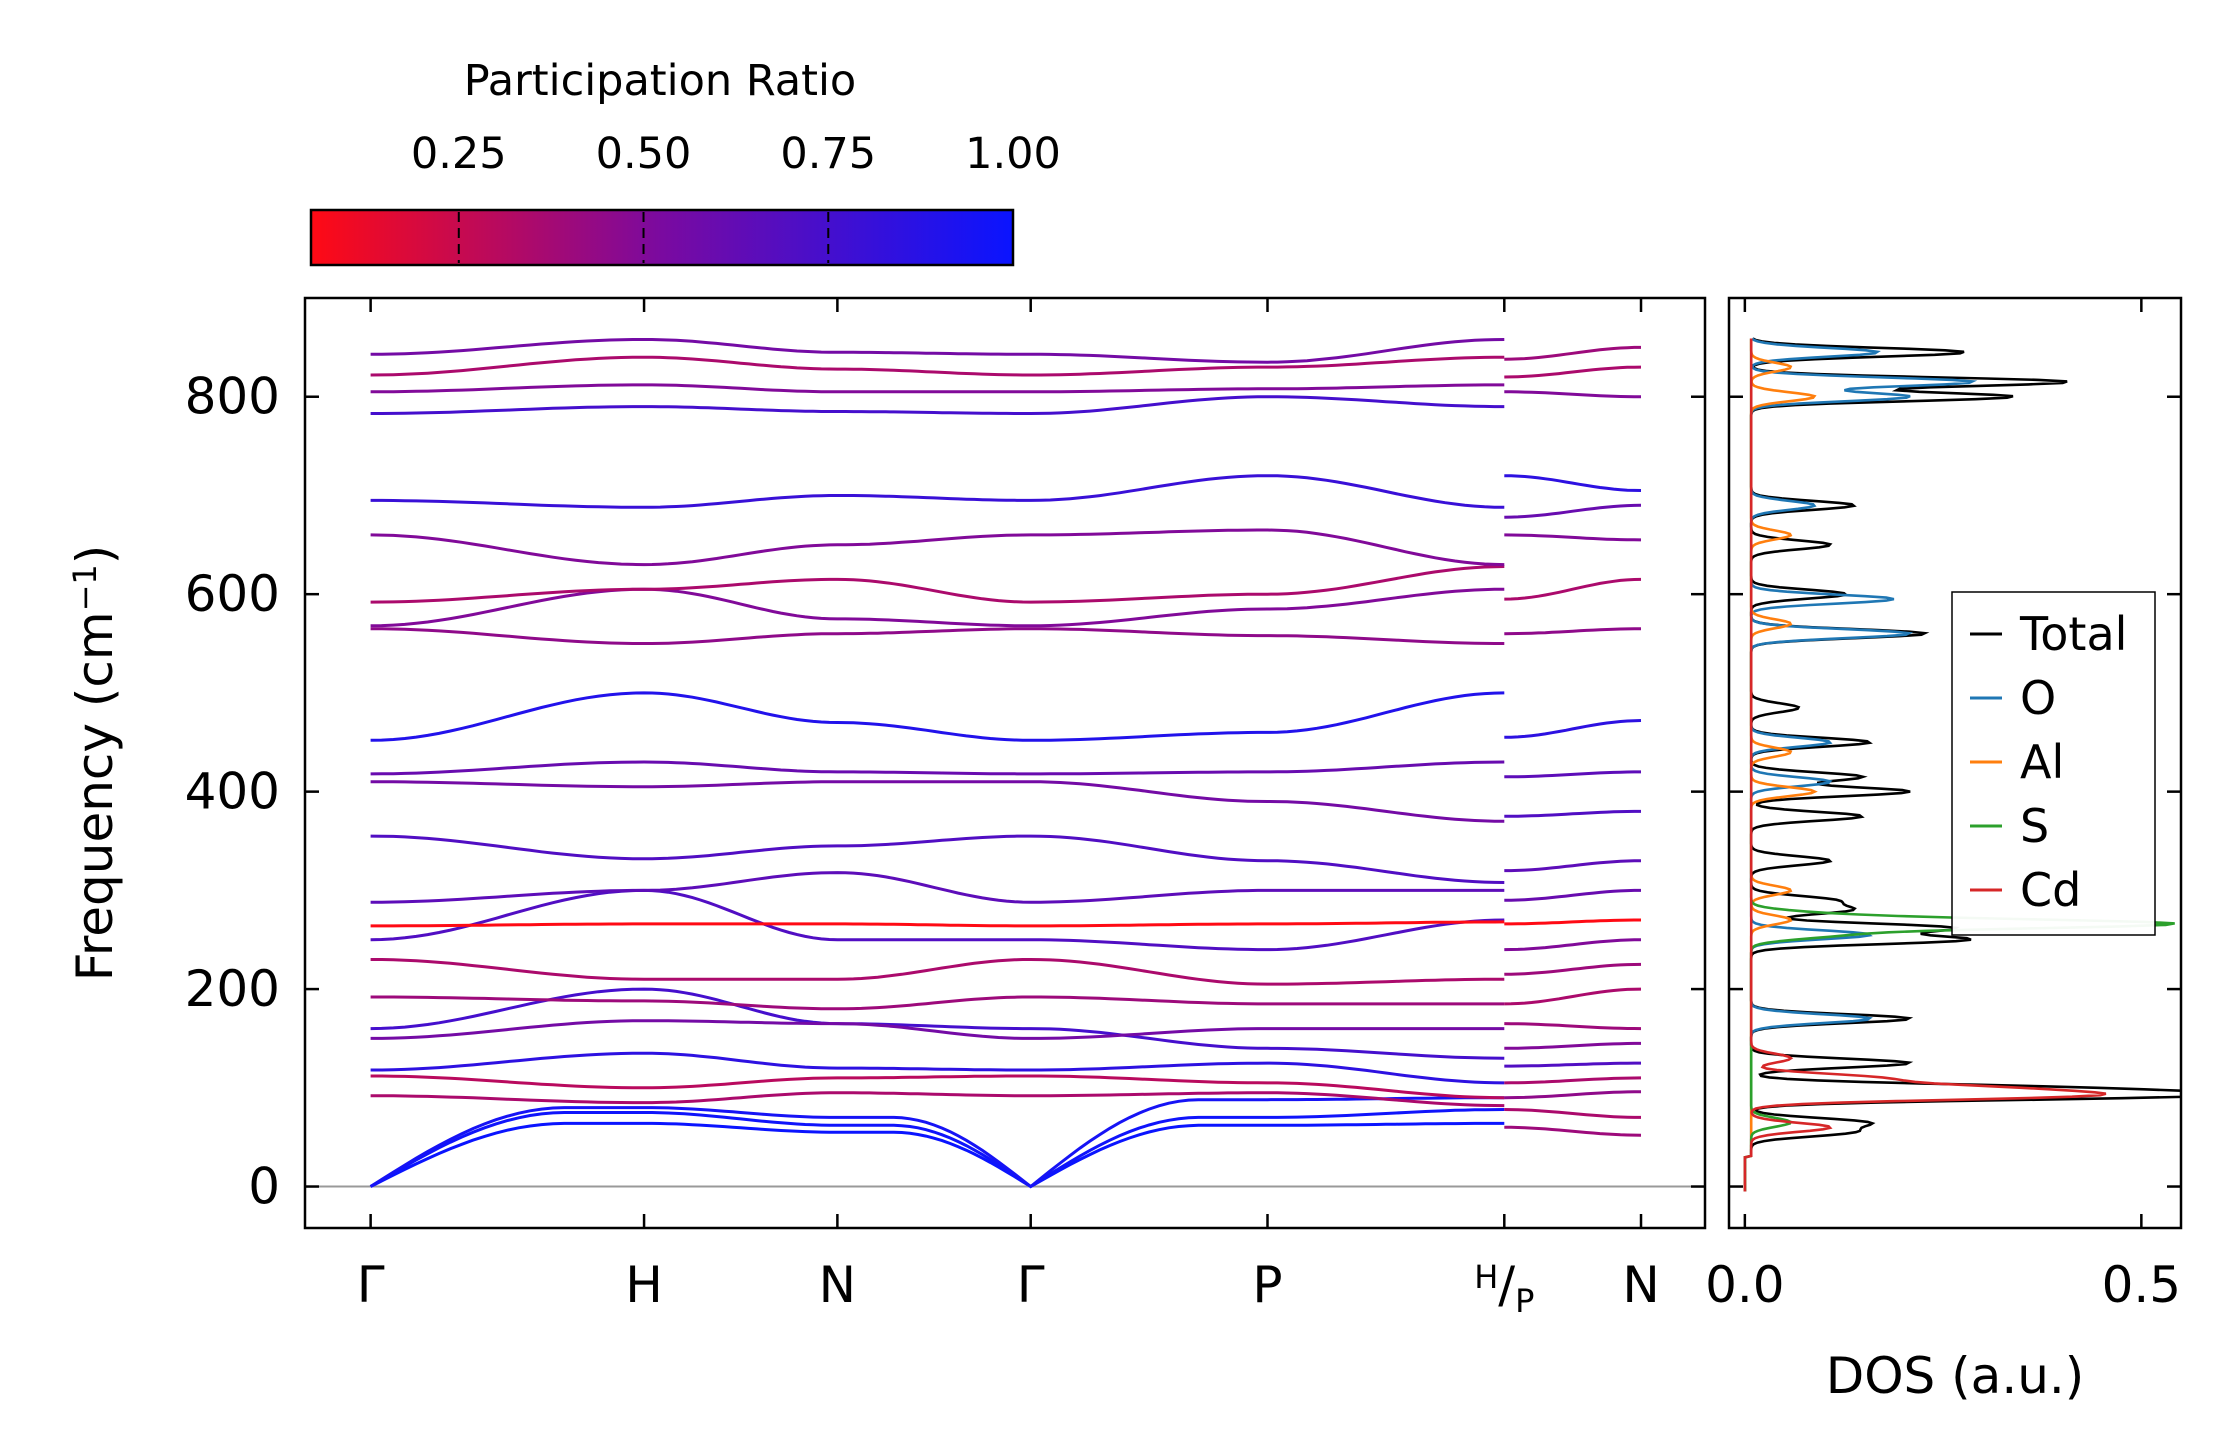 The width and height of the screenshot is (2222, 1455). I want to click on colorbar: Participation Ratio 0.25 0.50 0.75 1.00, so click(685, 161).